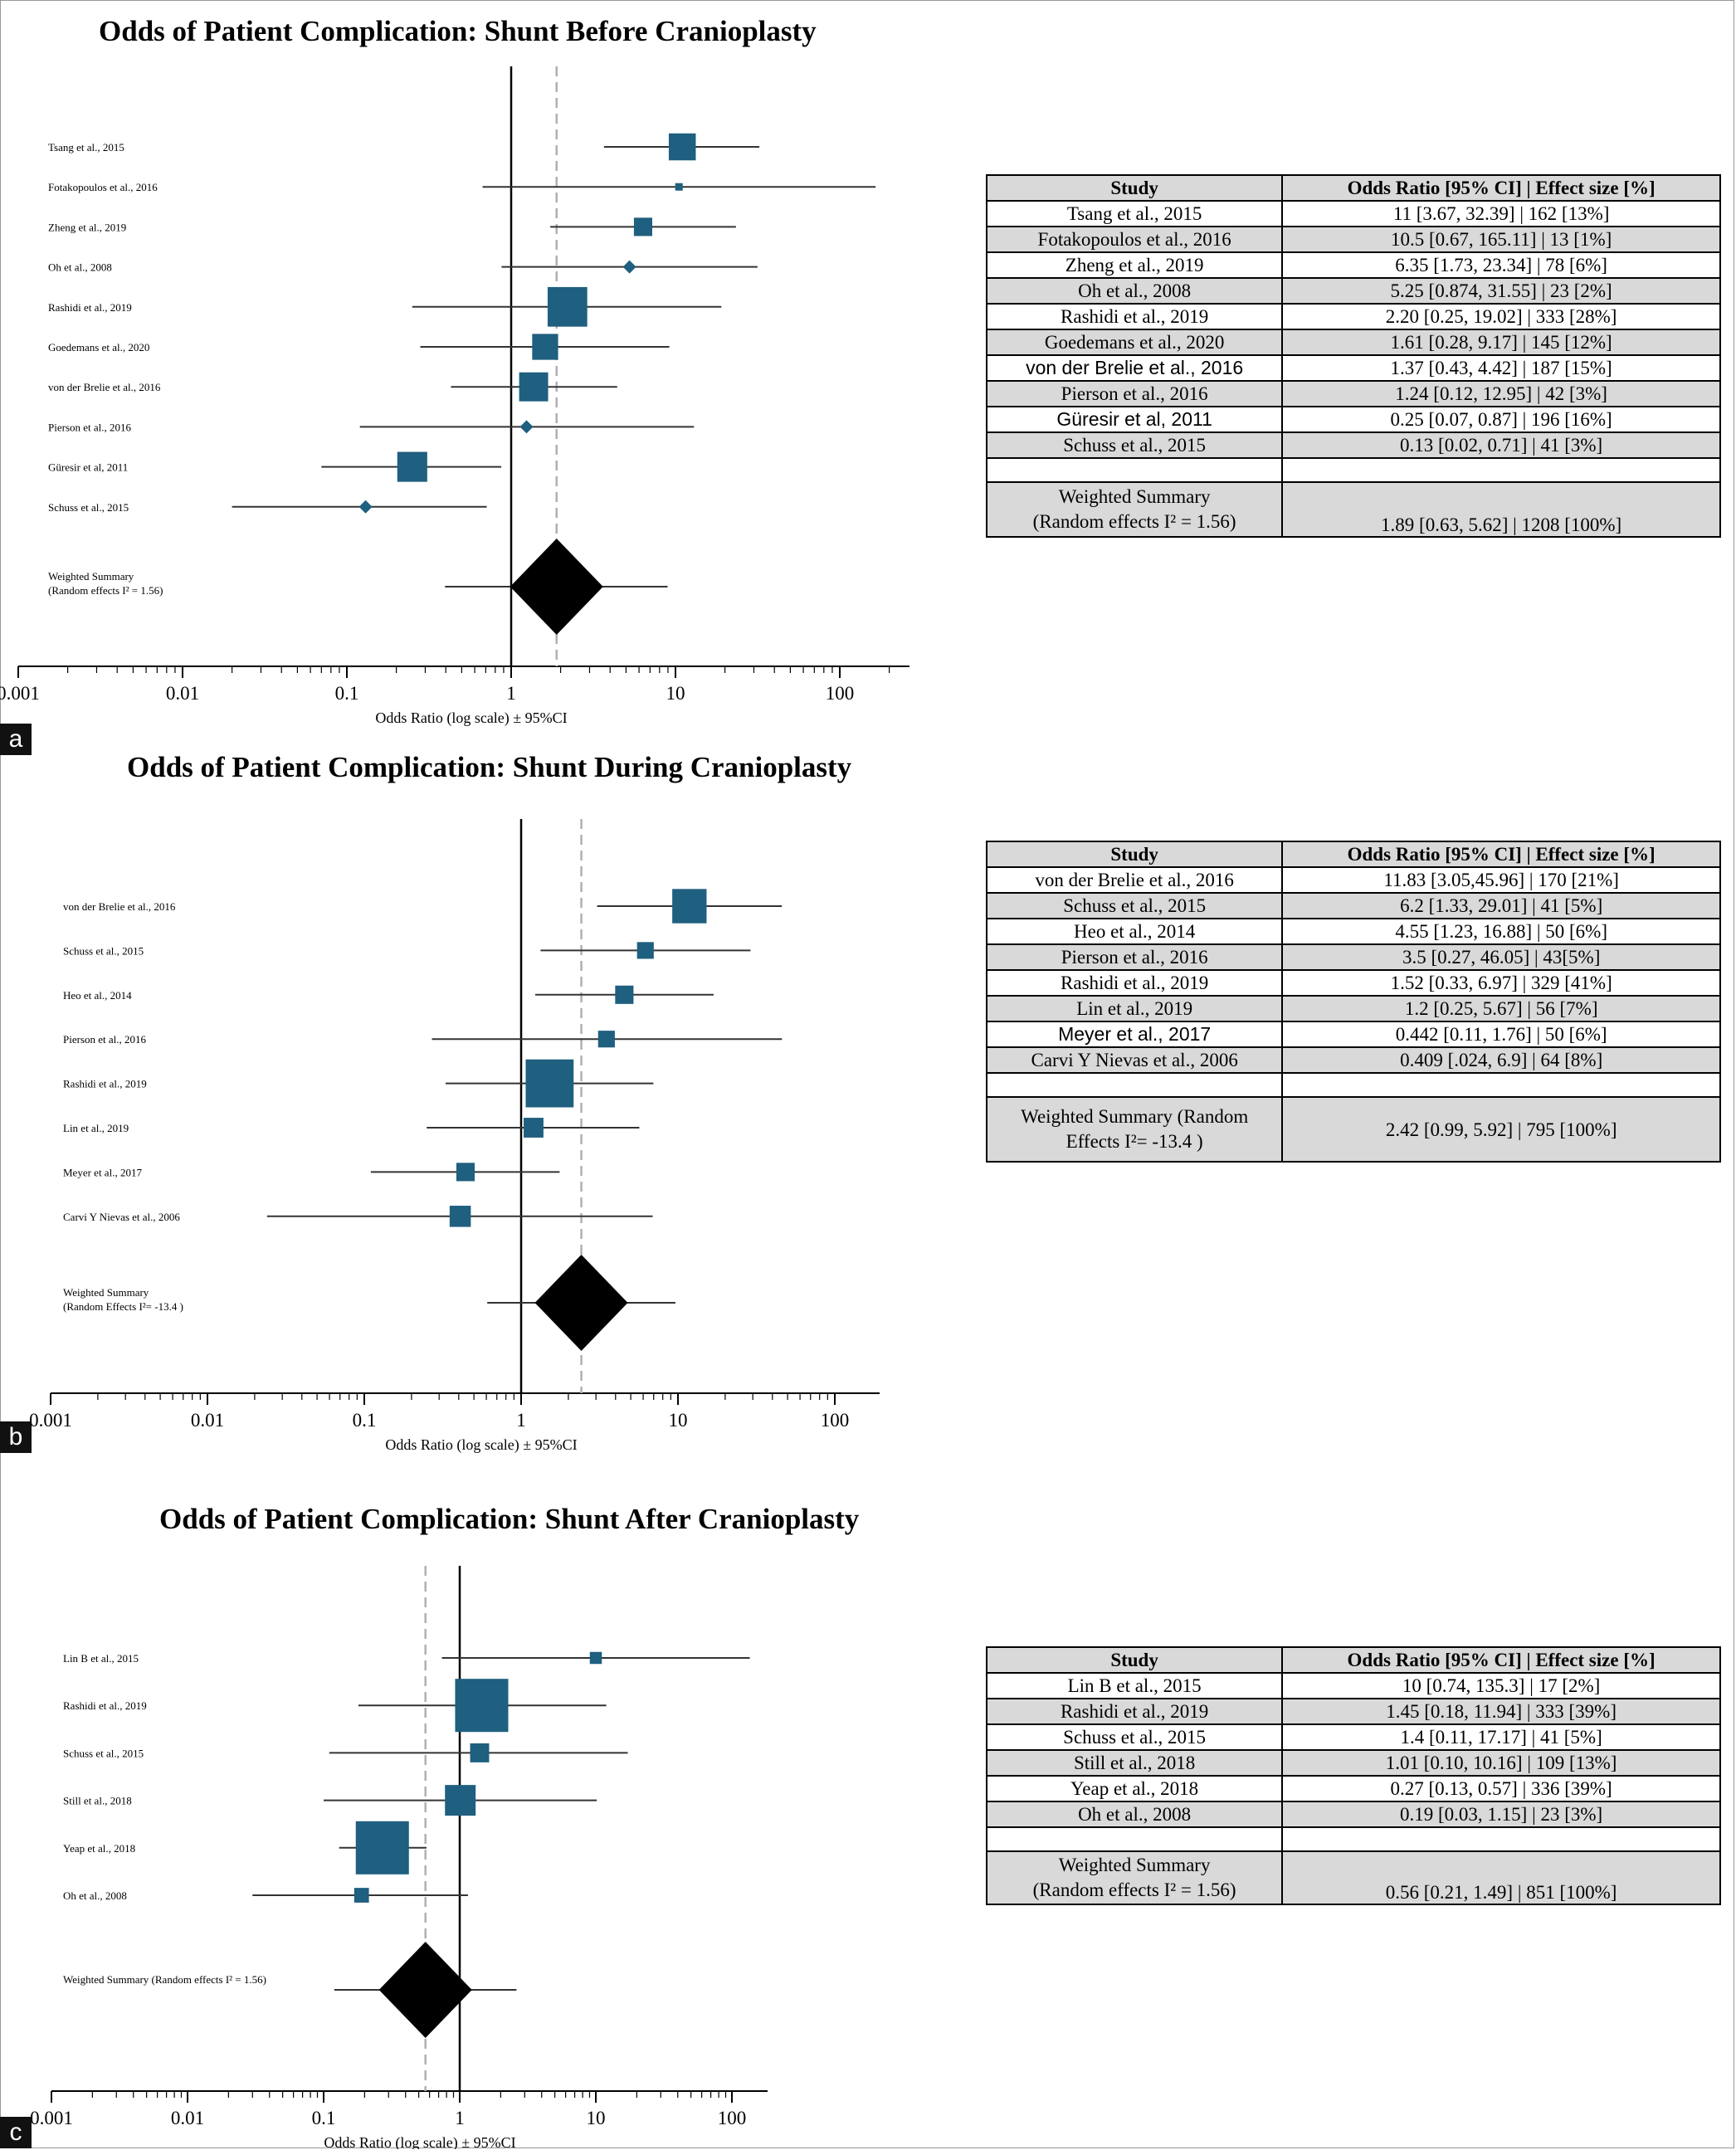 This screenshot has height=2150, width=1736. Describe the element at coordinates (105, 1039) in the screenshot. I see `study-label: Pierson et al., 2016` at that location.